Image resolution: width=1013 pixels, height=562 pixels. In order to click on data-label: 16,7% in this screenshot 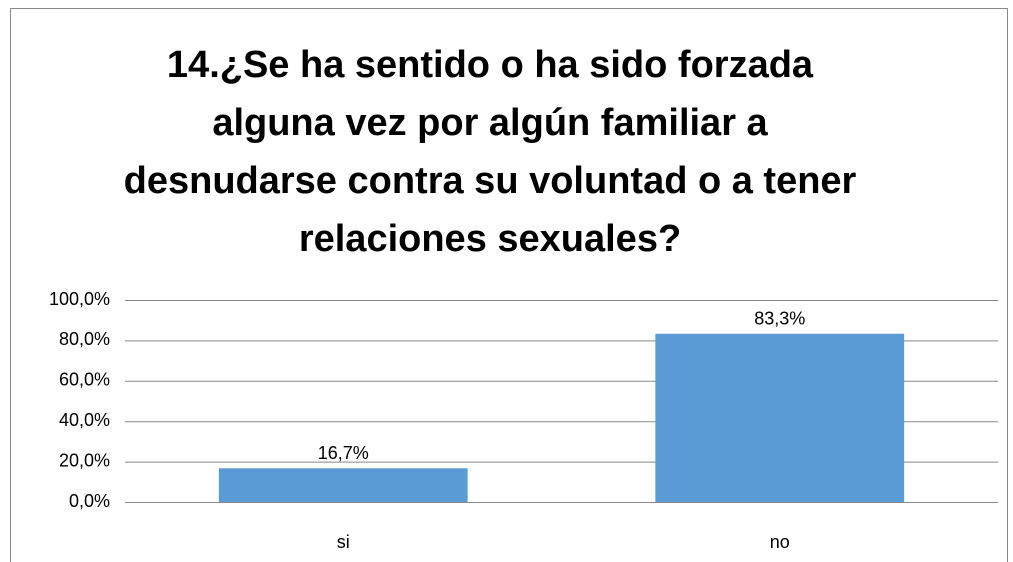, I will do `click(343, 453)`.